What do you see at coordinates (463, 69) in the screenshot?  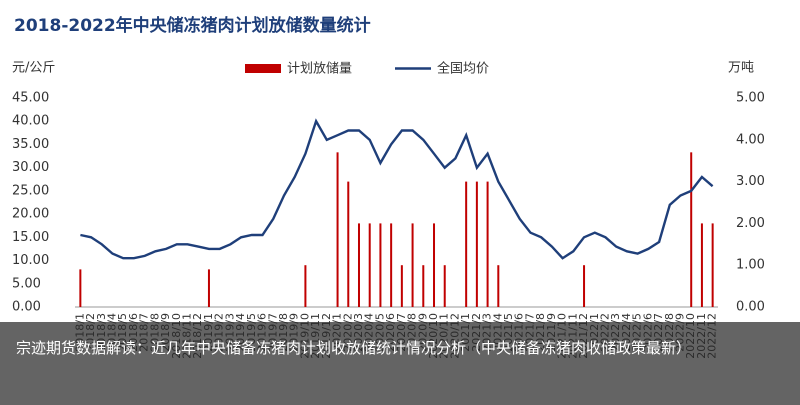 I see `legend-label: 全国均价` at bounding box center [463, 69].